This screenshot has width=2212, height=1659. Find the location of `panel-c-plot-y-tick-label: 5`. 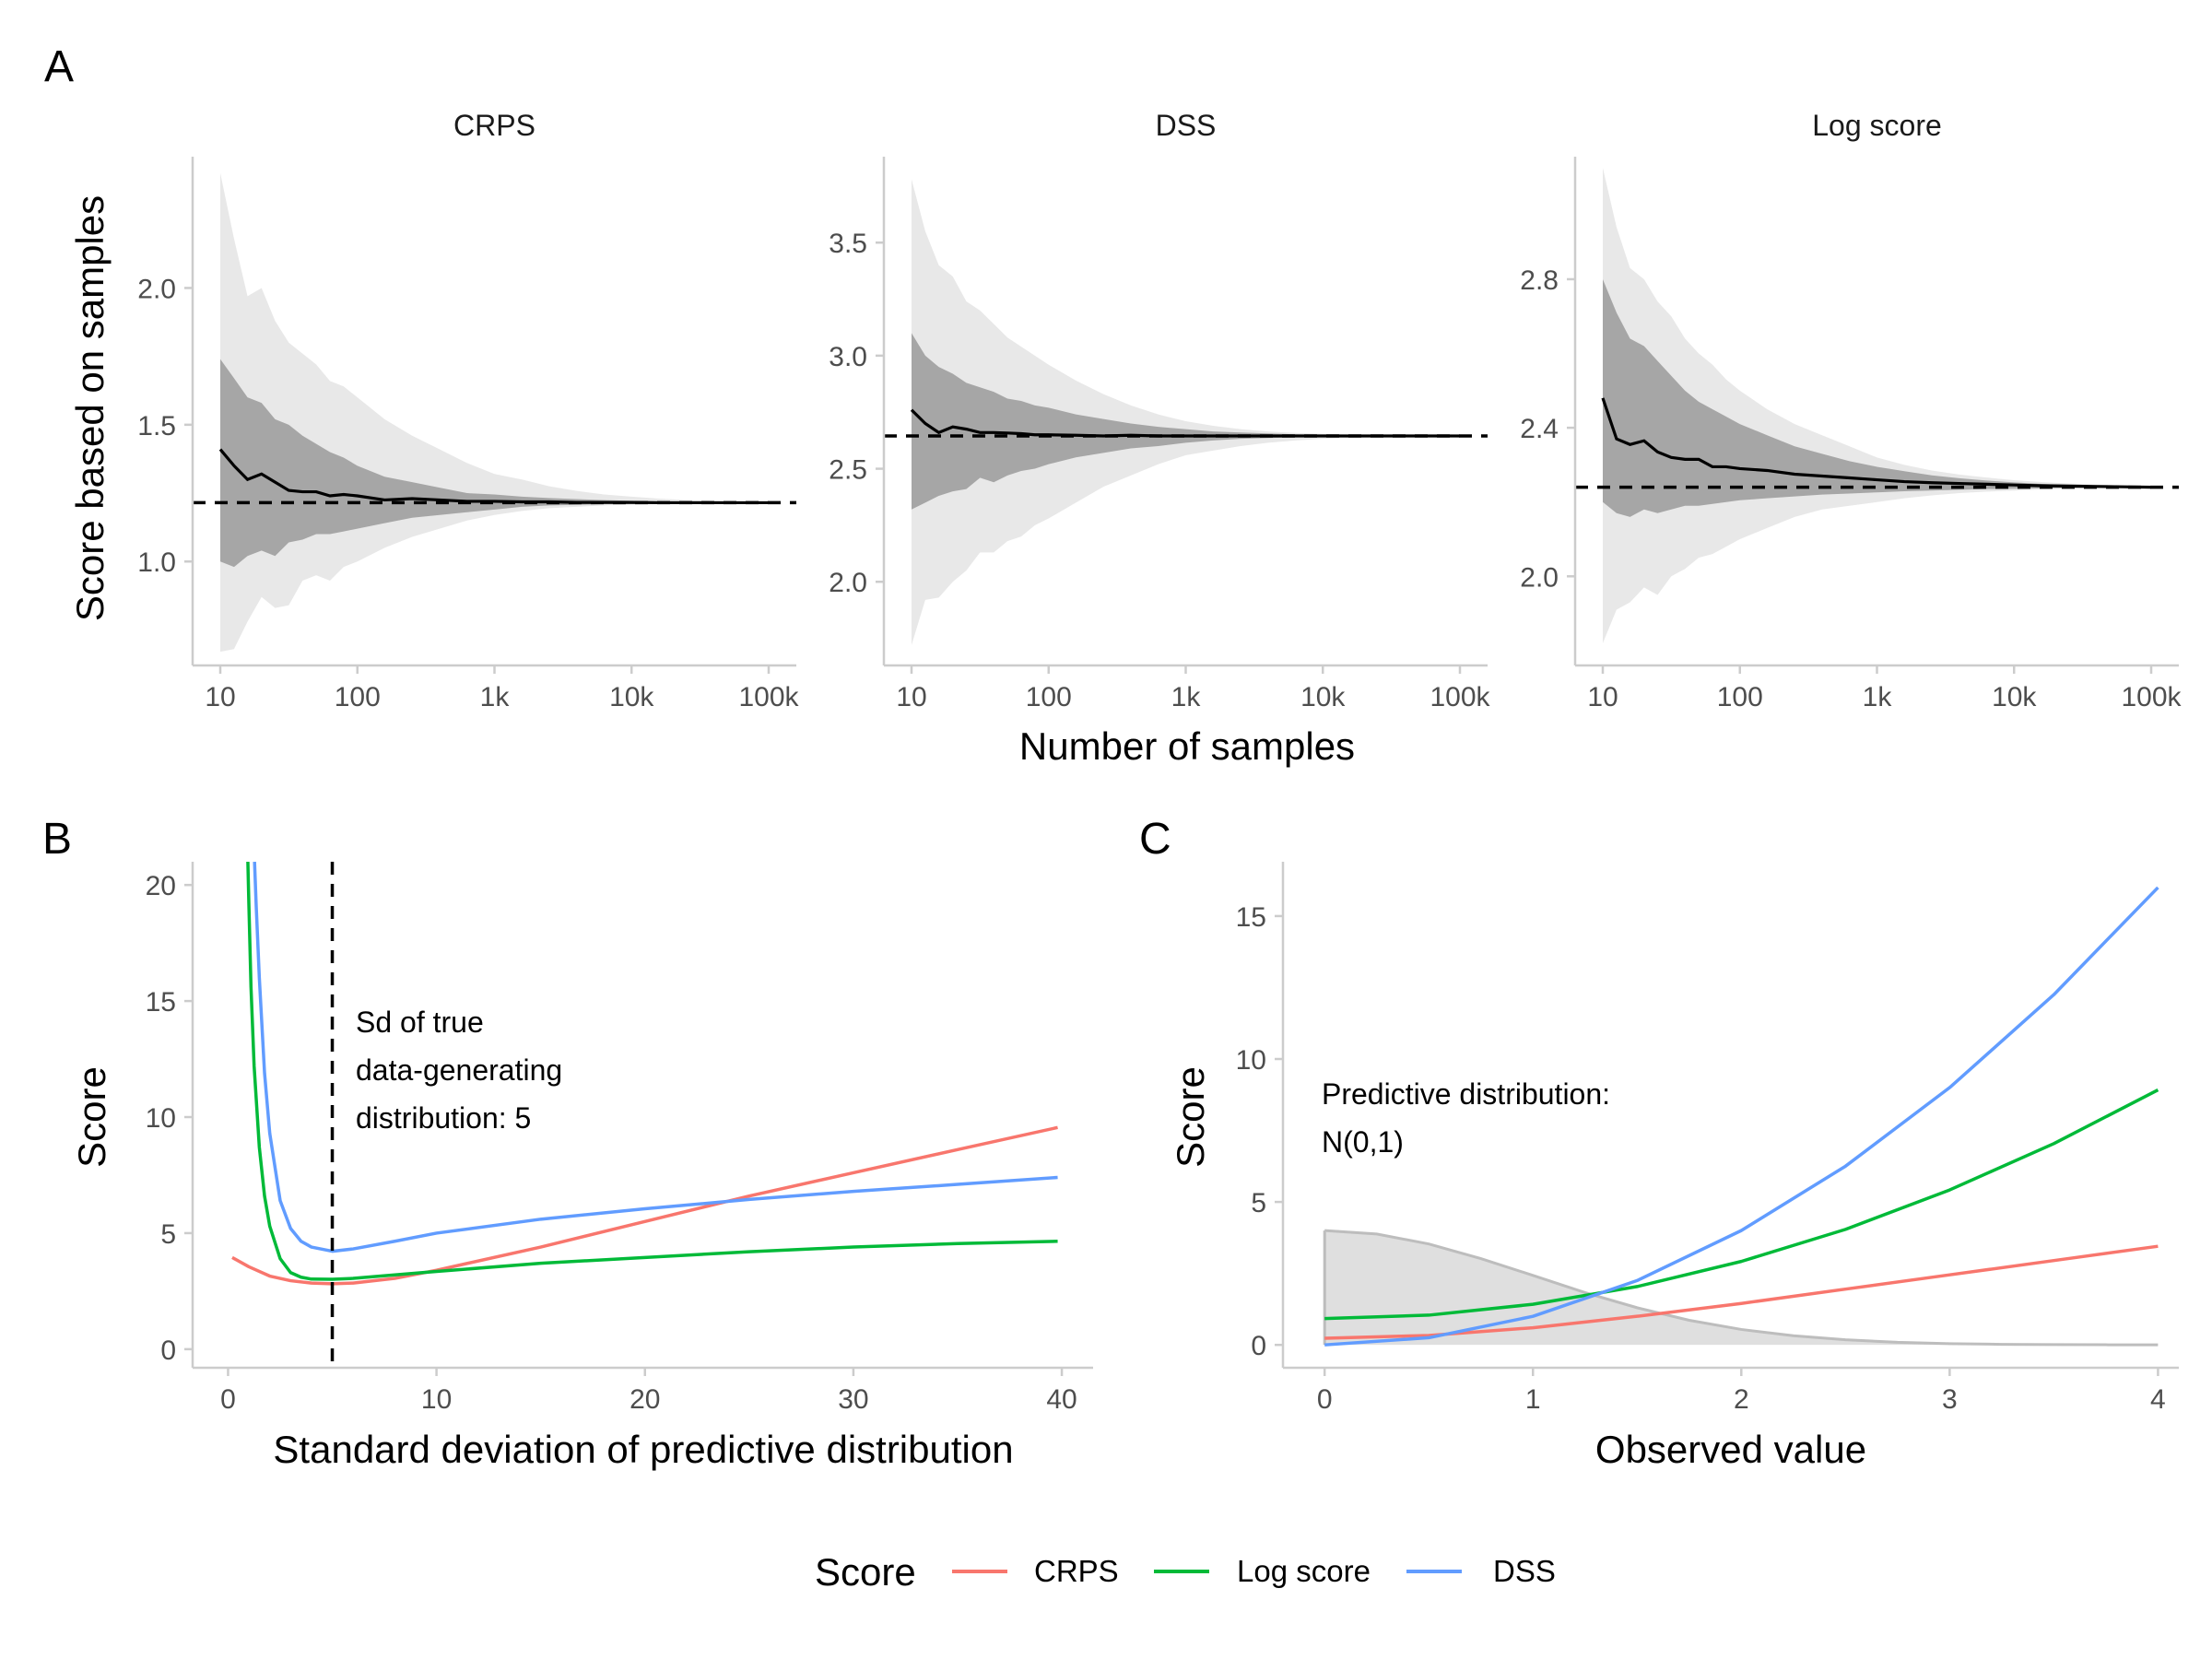

panel-c-plot-y-tick-label: 5 is located at coordinates (1258, 1203).